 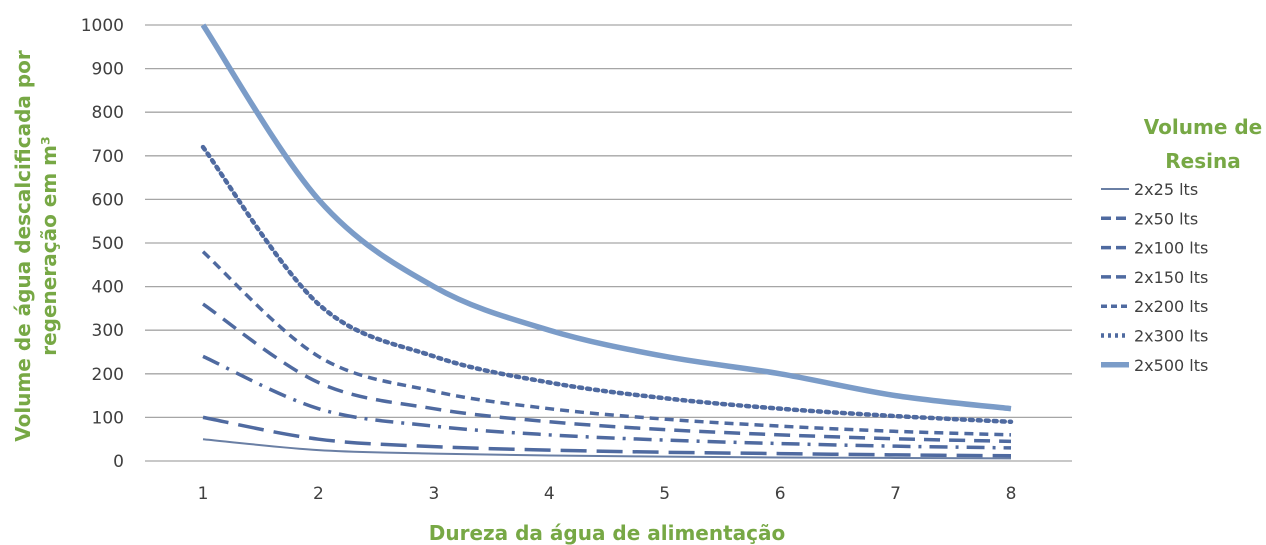 What do you see at coordinates (1171, 248) in the screenshot?
I see `legend-label: 2x100 lts` at bounding box center [1171, 248].